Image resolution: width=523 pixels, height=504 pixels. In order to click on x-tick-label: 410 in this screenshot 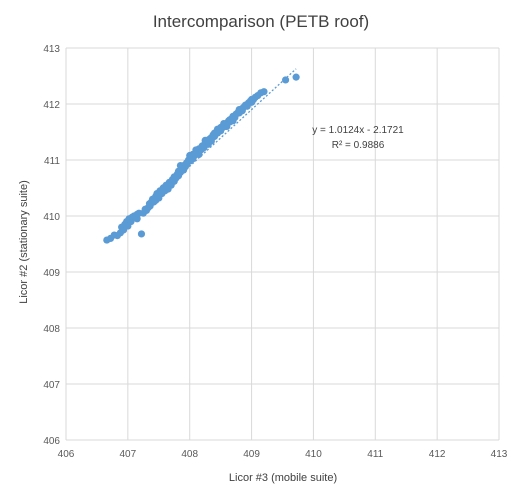, I will do `click(313, 454)`.